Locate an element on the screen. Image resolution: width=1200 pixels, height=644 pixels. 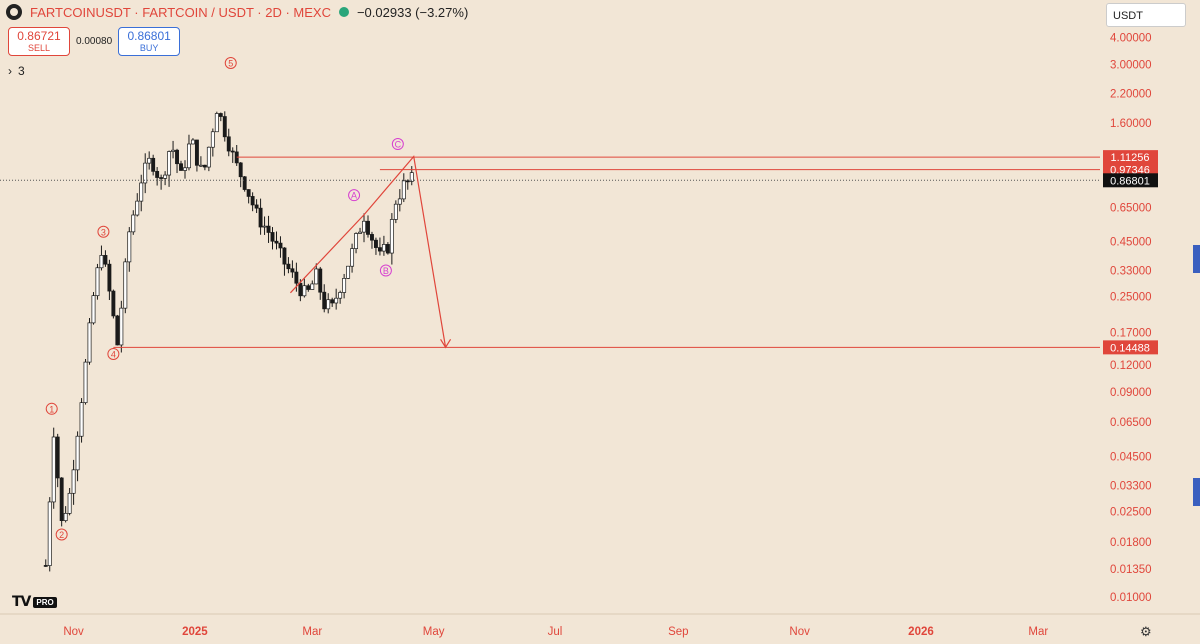
projection-path is located at coordinates (368, 251).